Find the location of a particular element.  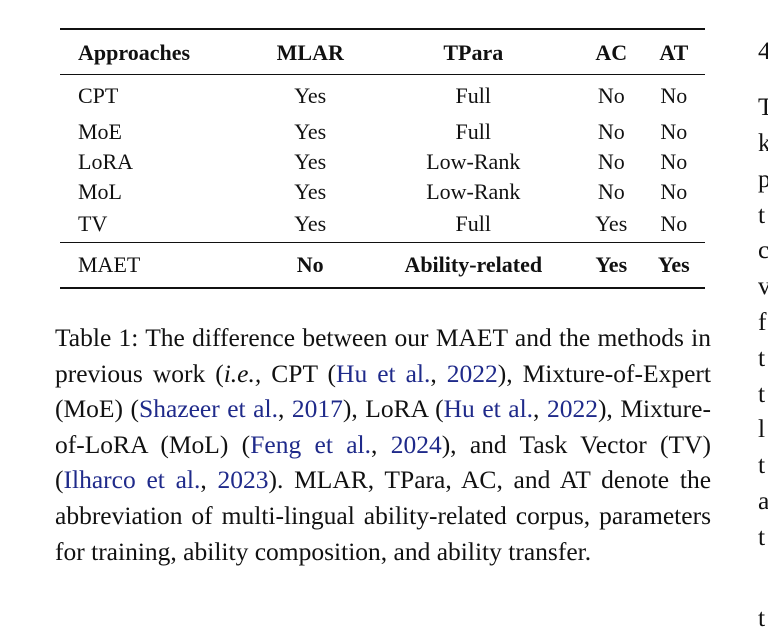

cell-approach: TV is located at coordinates (93, 224).